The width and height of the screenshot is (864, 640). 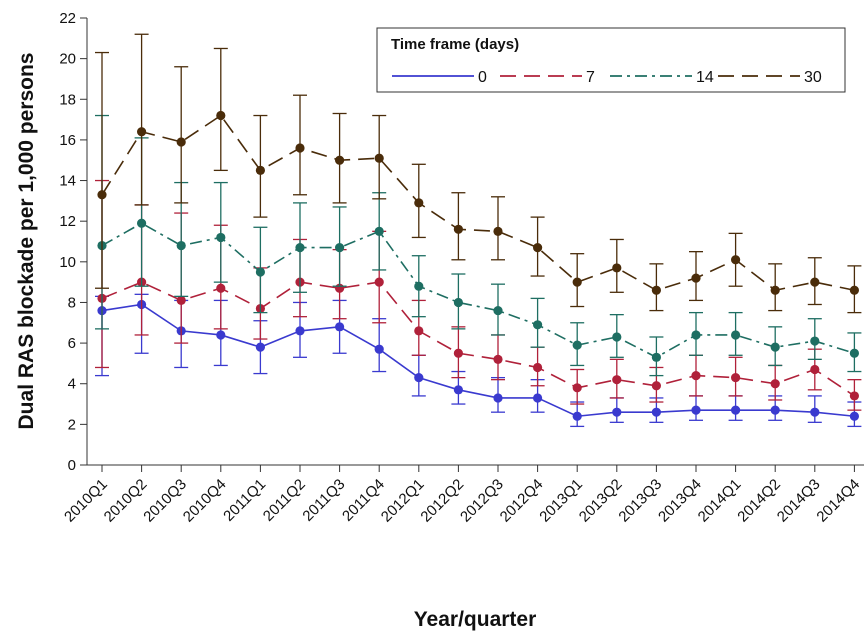 I want to click on x-tick-label: 2012Q4, so click(x=522, y=501).